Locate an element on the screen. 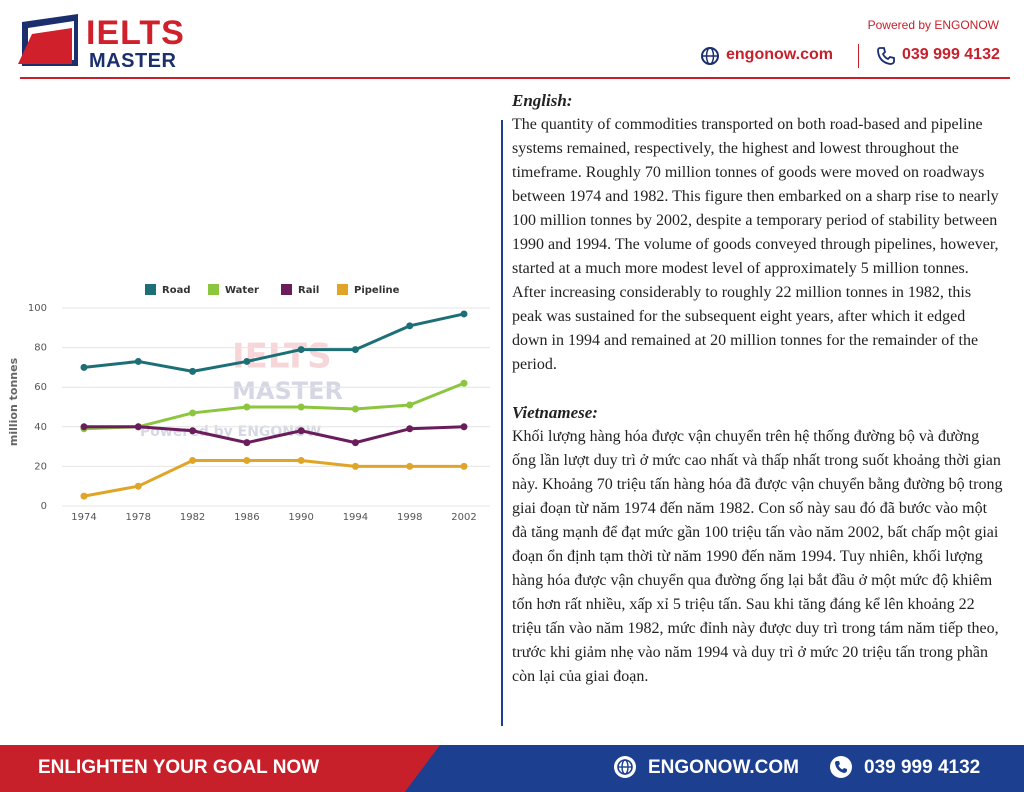 This screenshot has width=1024, height=792. logo-emblem is located at coordinates (48, 40).